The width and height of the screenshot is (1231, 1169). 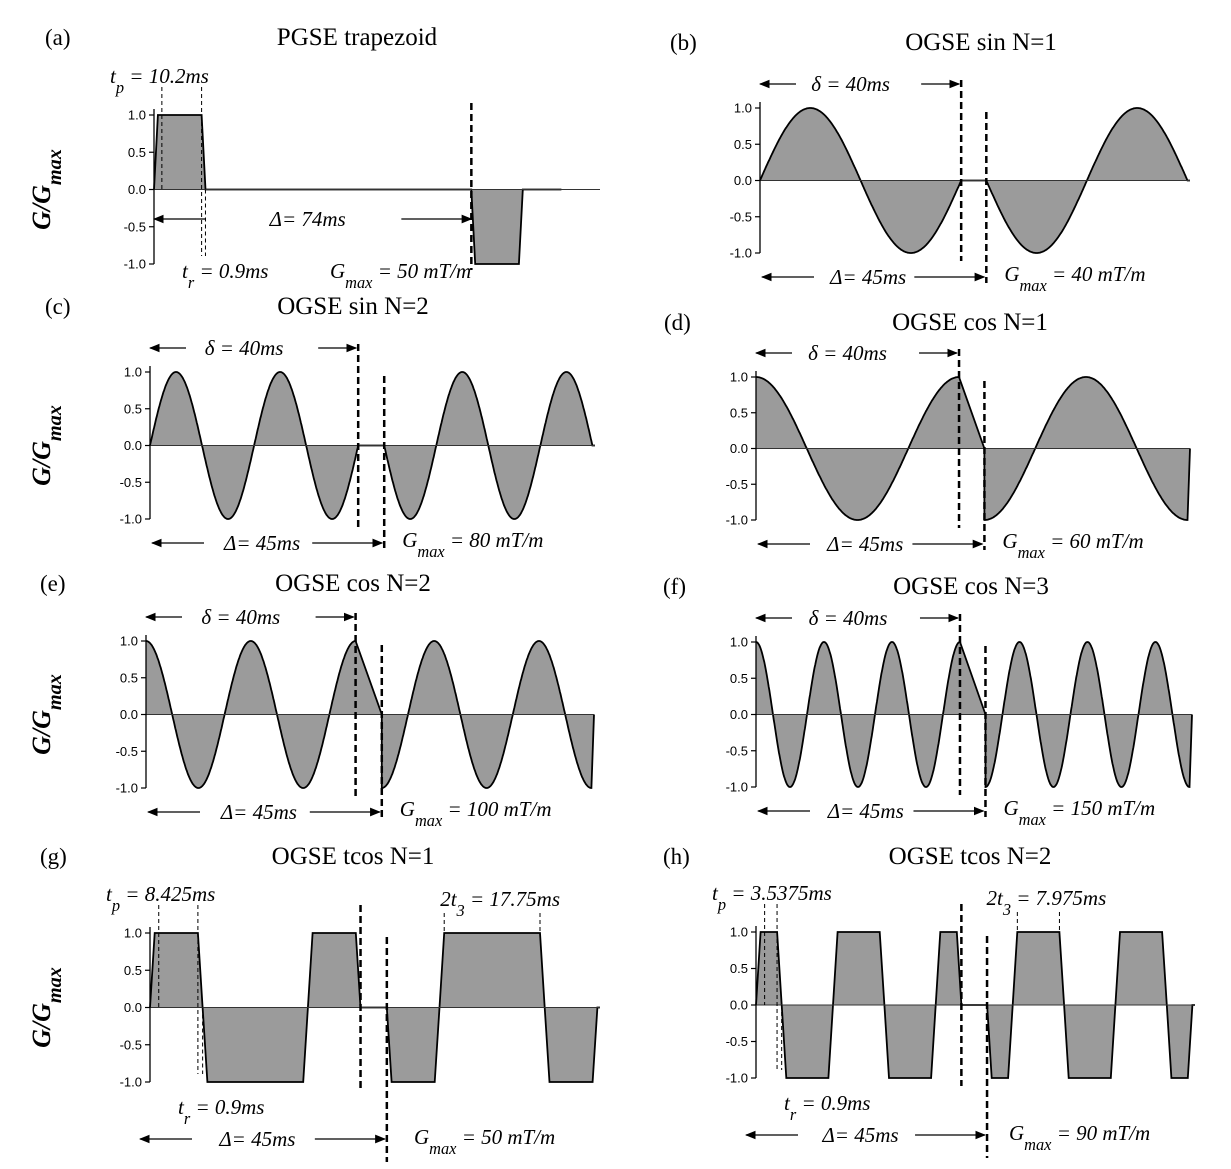 I want to click on panel-title: PGSE trapezoid, so click(x=357, y=37).